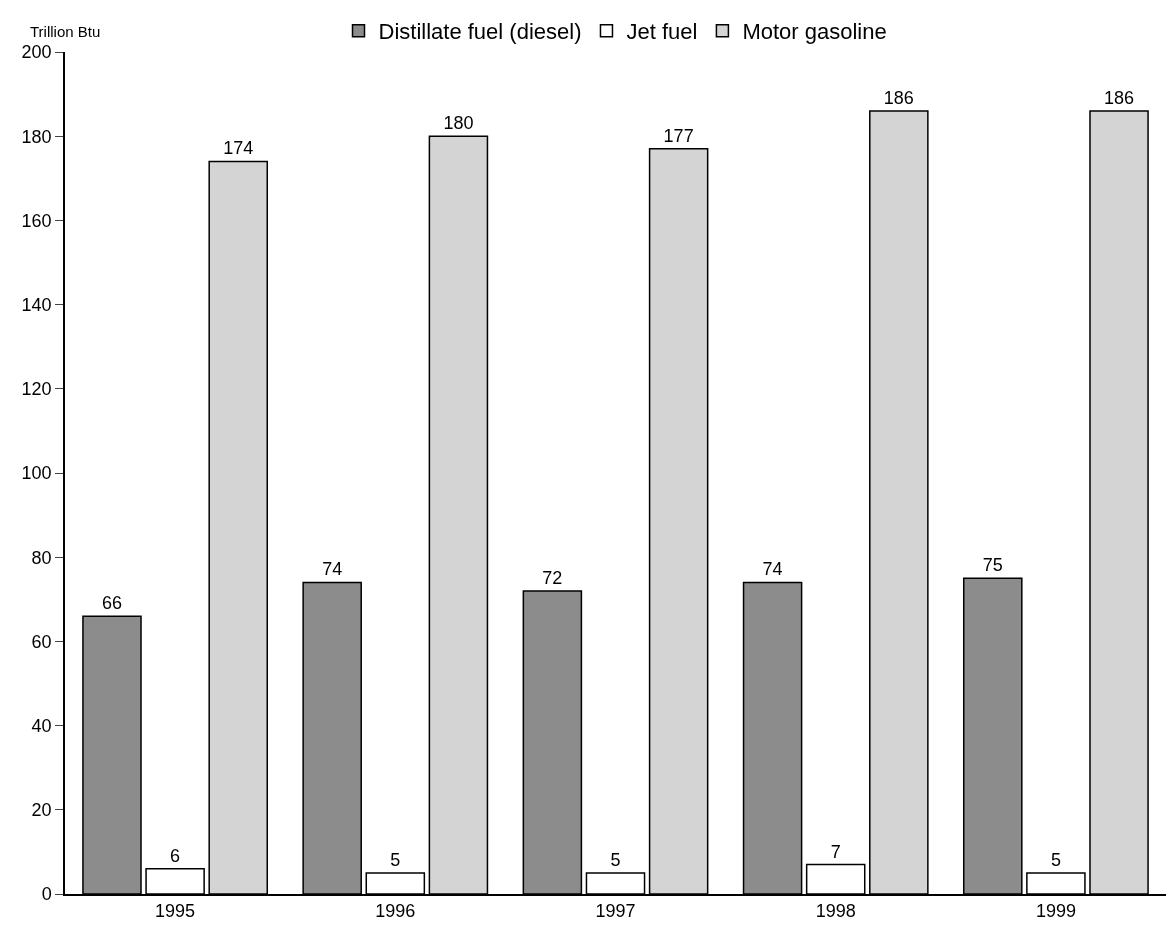 Image resolution: width=1176 pixels, height=944 pixels. Describe the element at coordinates (814, 32) in the screenshot. I see `legend-label: Motor gasoline` at that location.